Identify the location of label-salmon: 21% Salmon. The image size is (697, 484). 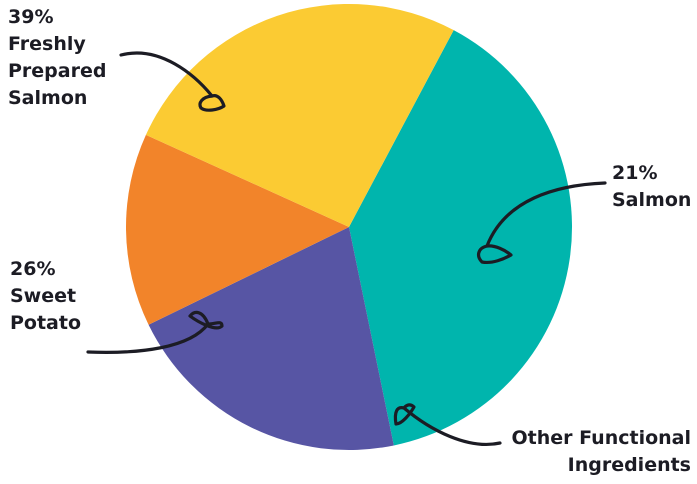
(651, 187).